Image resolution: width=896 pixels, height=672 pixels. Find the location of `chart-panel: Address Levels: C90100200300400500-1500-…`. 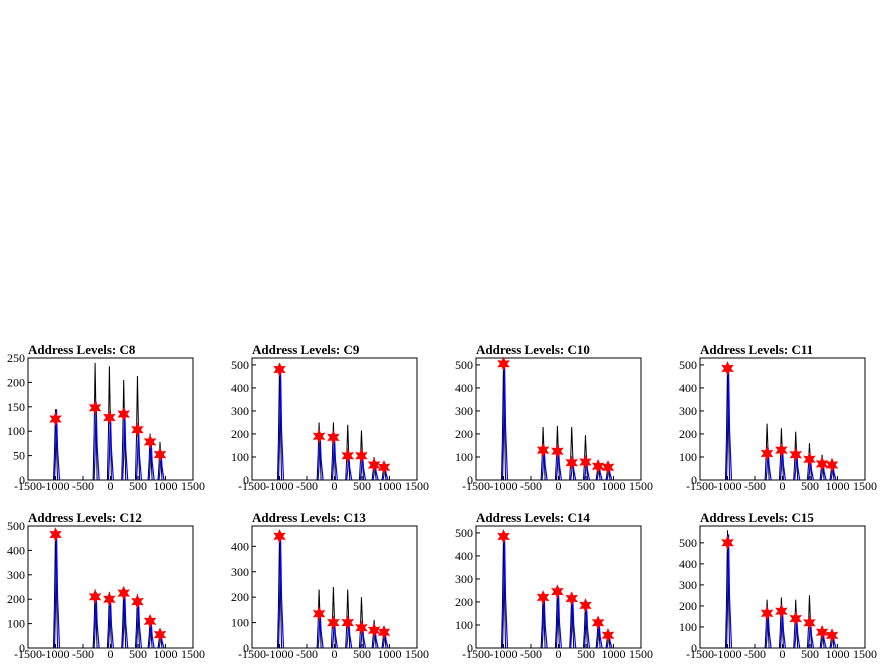

chart-panel: Address Levels: C90100200300400500-1500-… is located at coordinates (330, 417).